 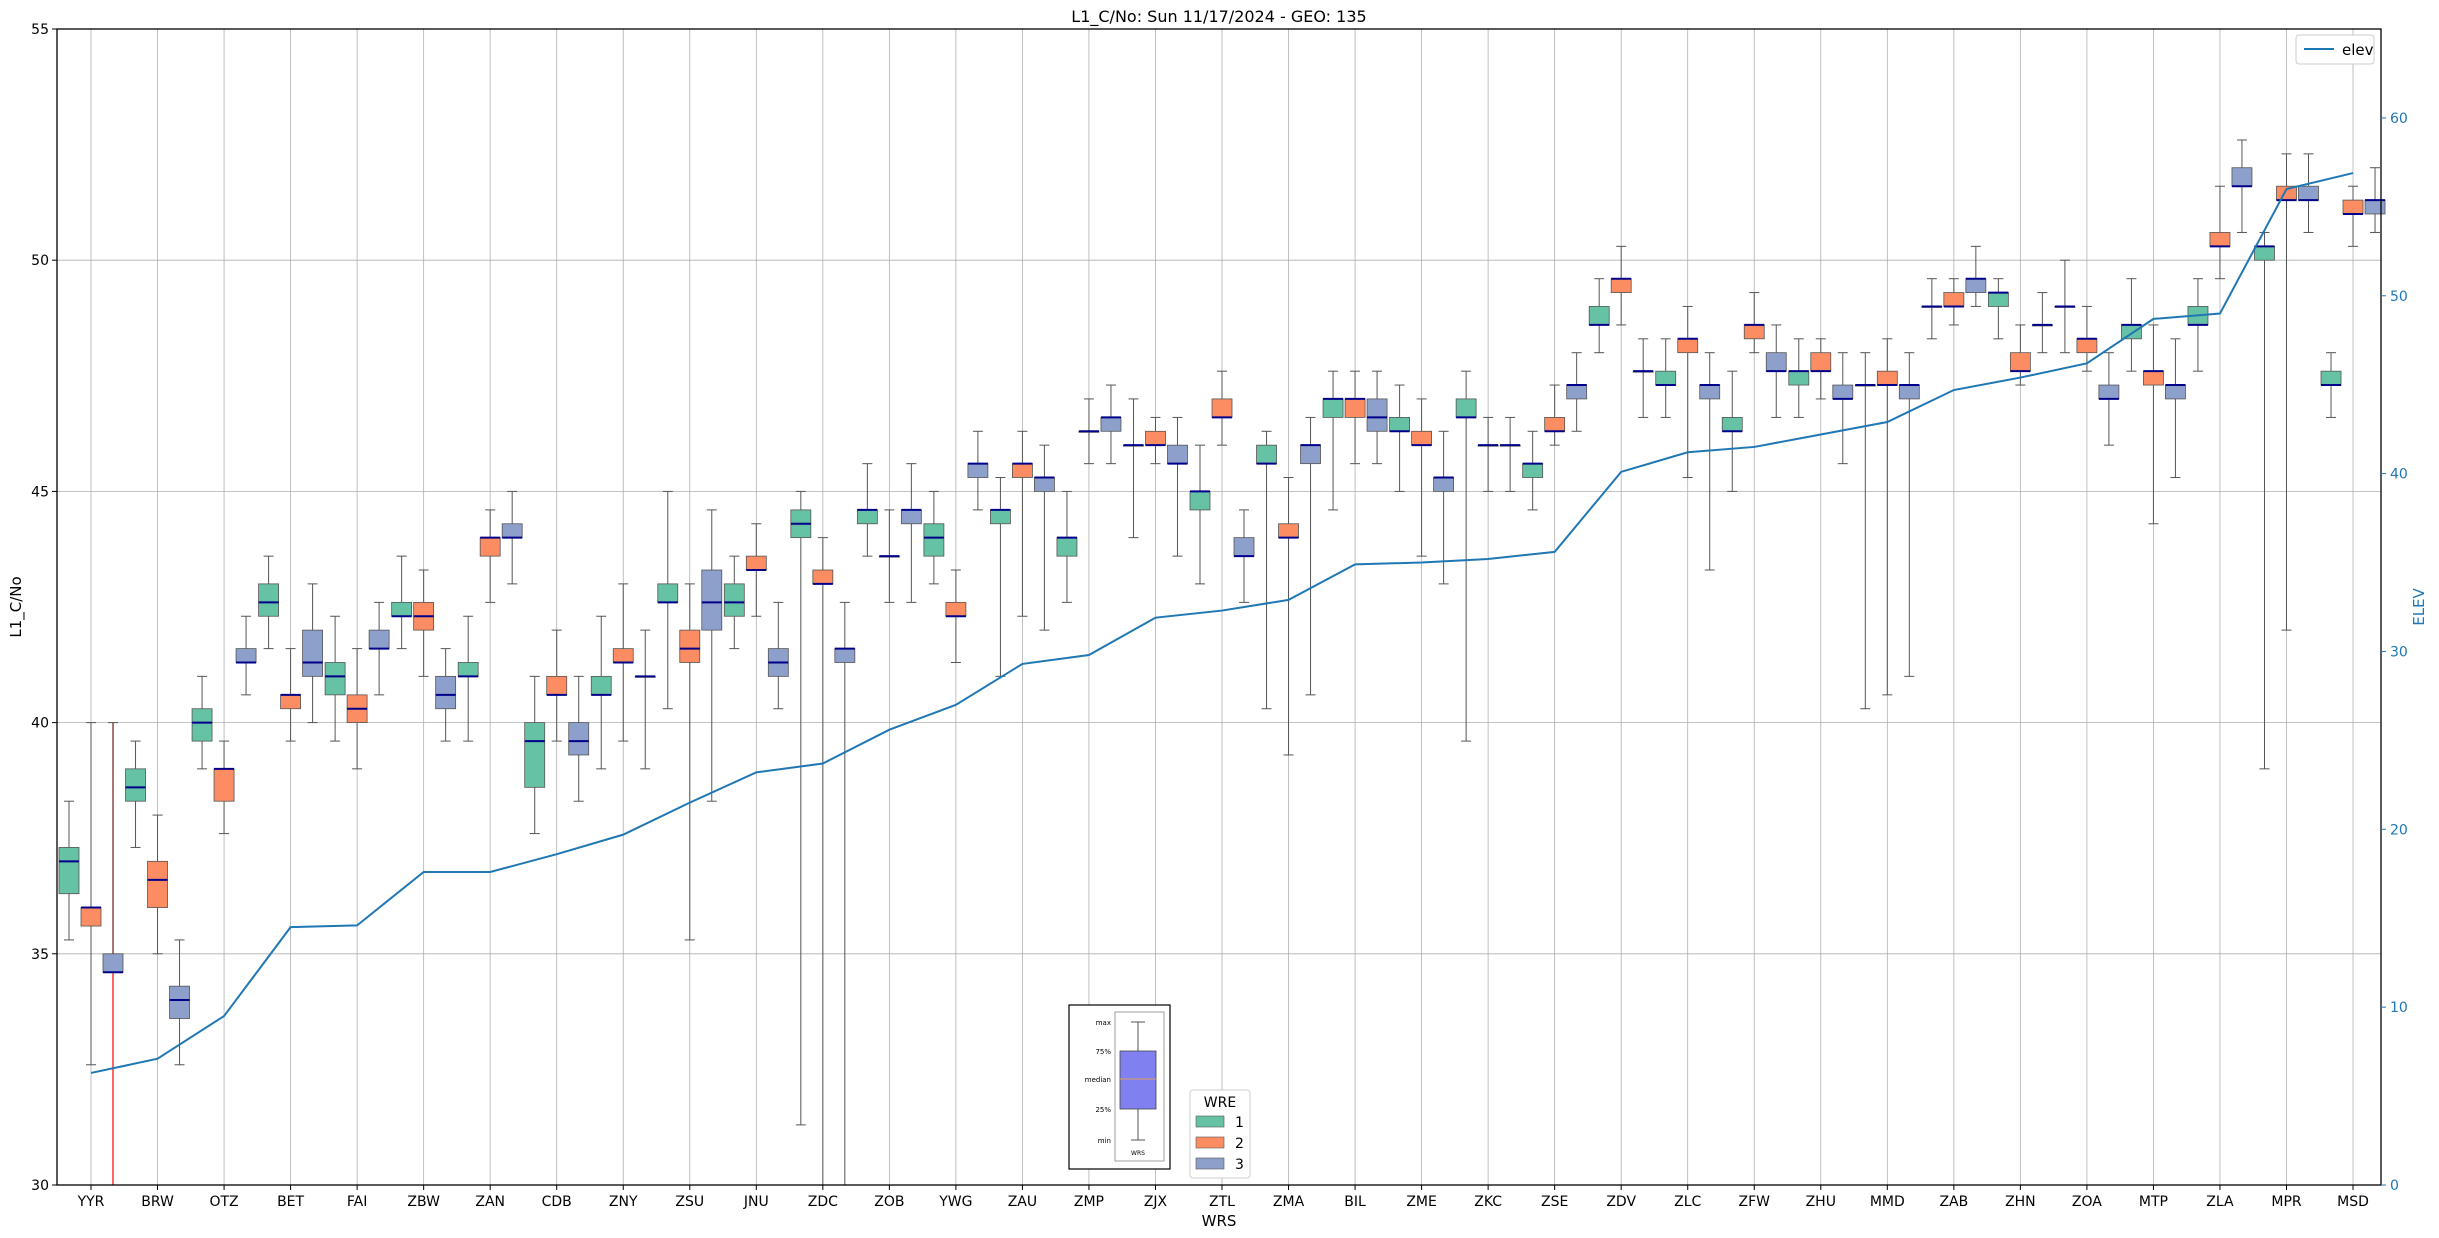 What do you see at coordinates (357, 709) in the screenshot?
I see `box-FAI-wre2` at bounding box center [357, 709].